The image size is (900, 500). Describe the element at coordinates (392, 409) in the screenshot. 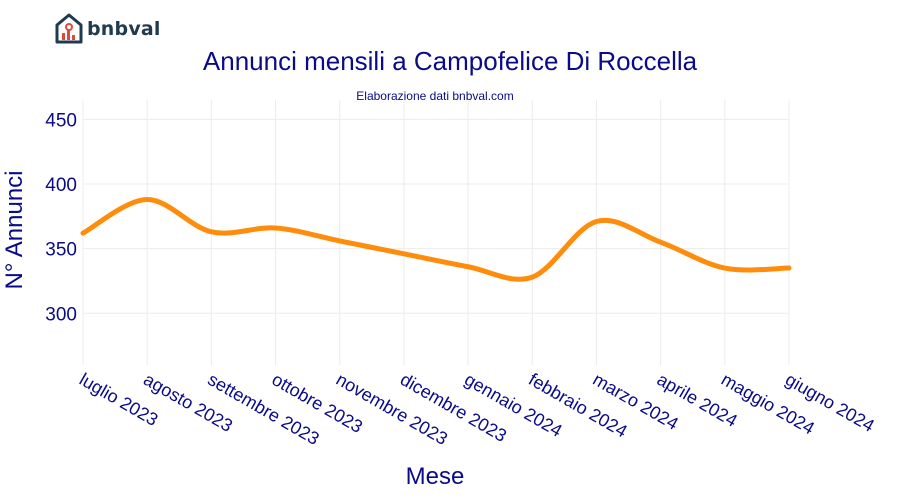

I see `x-tick-label: novembre 2023` at that location.